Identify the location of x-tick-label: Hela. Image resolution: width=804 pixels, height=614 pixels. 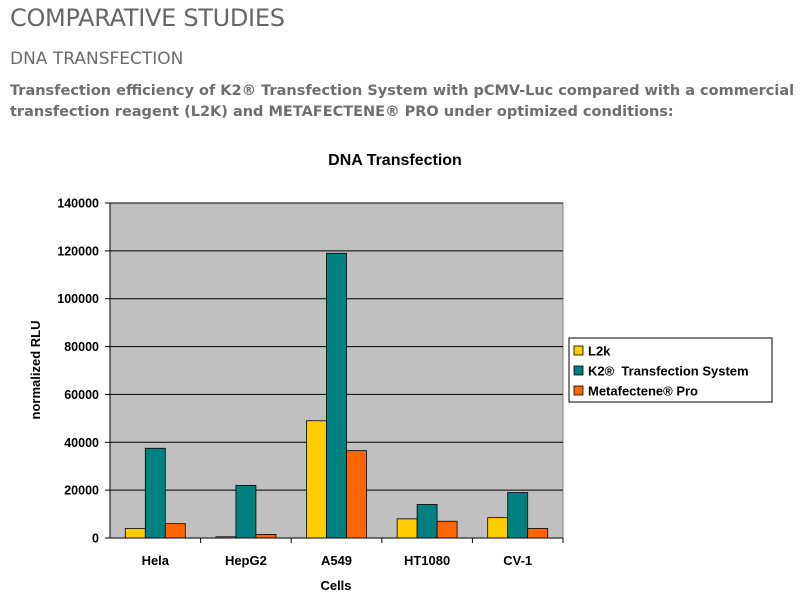
(156, 560).